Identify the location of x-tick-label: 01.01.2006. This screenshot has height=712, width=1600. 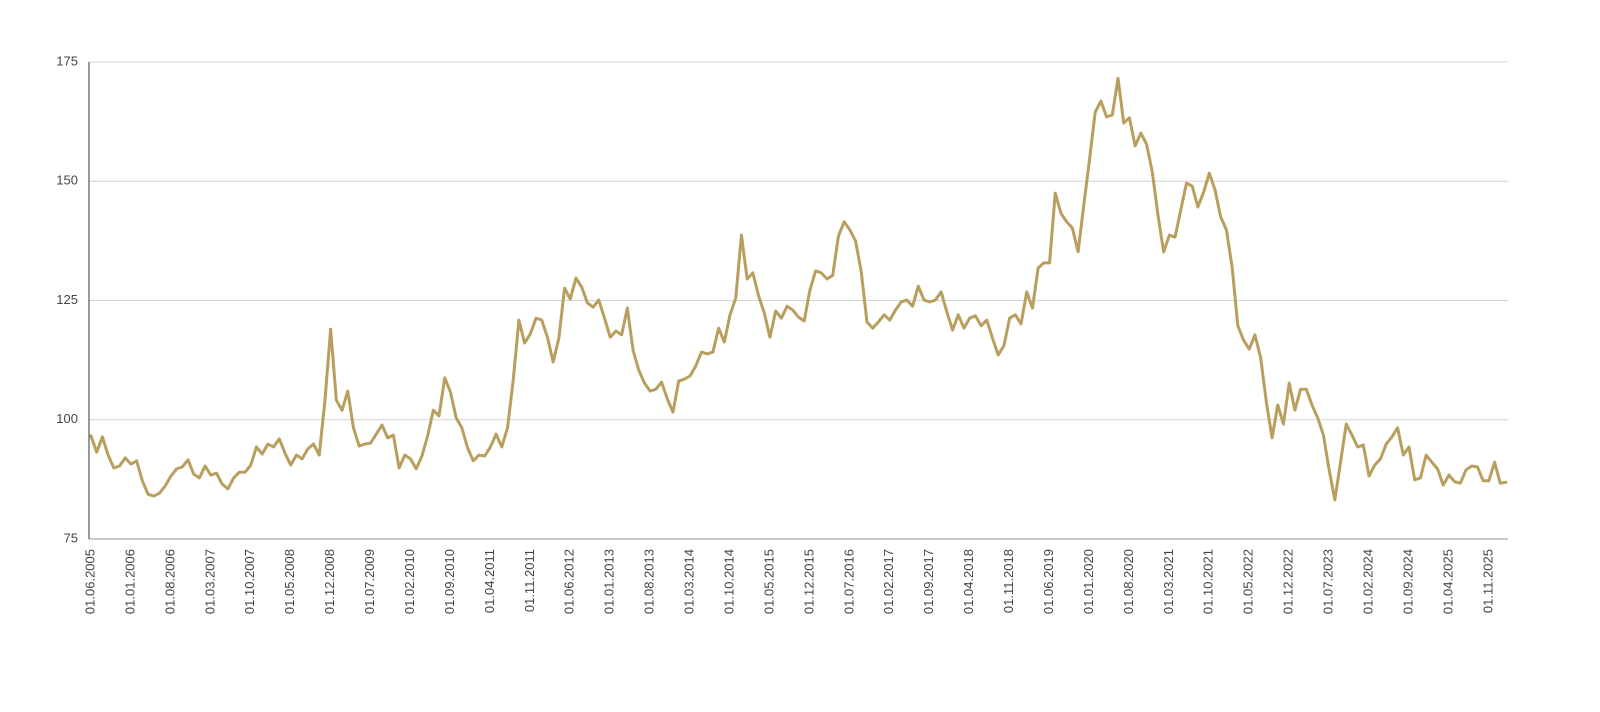
(129, 581).